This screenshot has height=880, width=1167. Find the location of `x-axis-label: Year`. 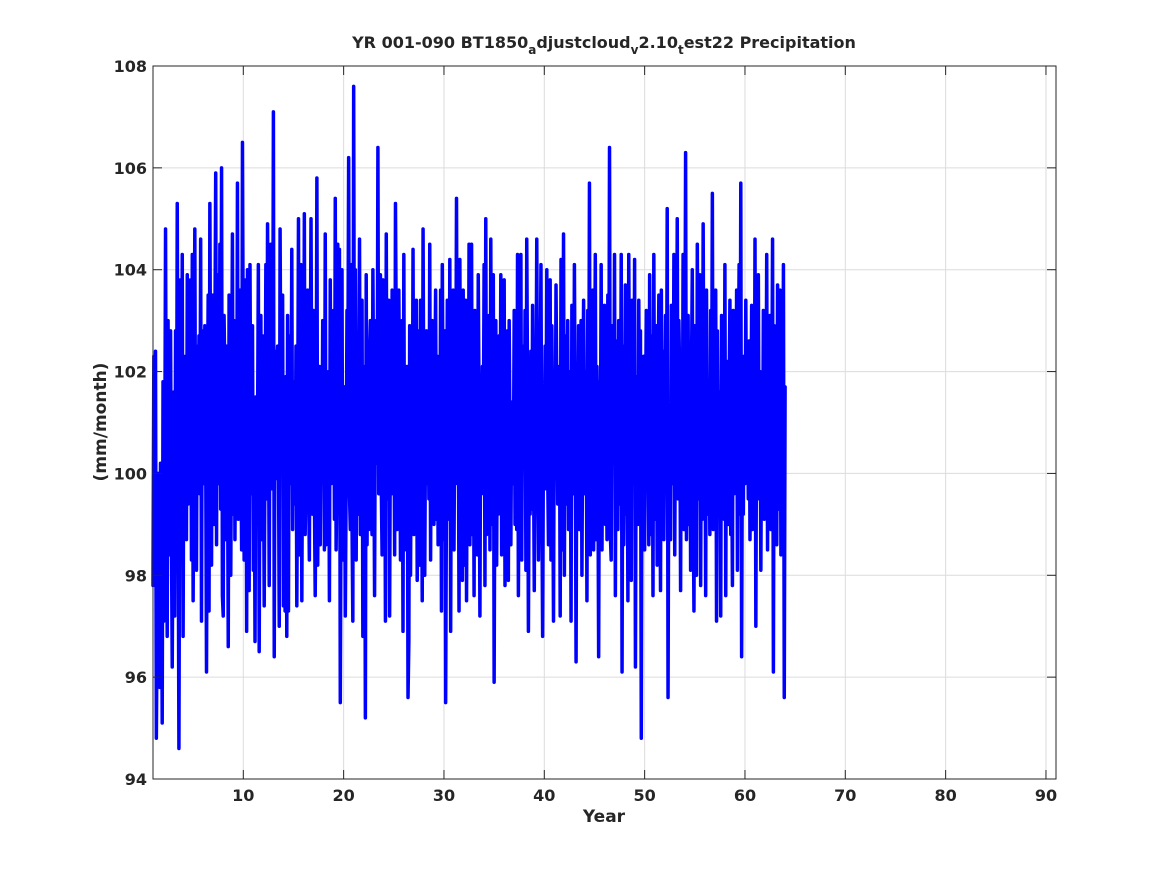

x-axis-label: Year is located at coordinates (604, 817).